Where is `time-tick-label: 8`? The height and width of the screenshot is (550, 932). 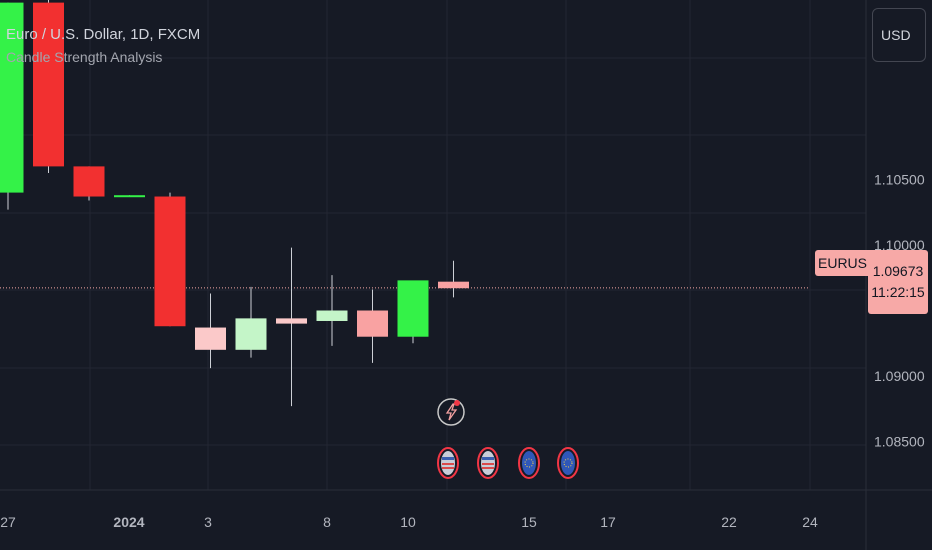
time-tick-label: 8 is located at coordinates (327, 522).